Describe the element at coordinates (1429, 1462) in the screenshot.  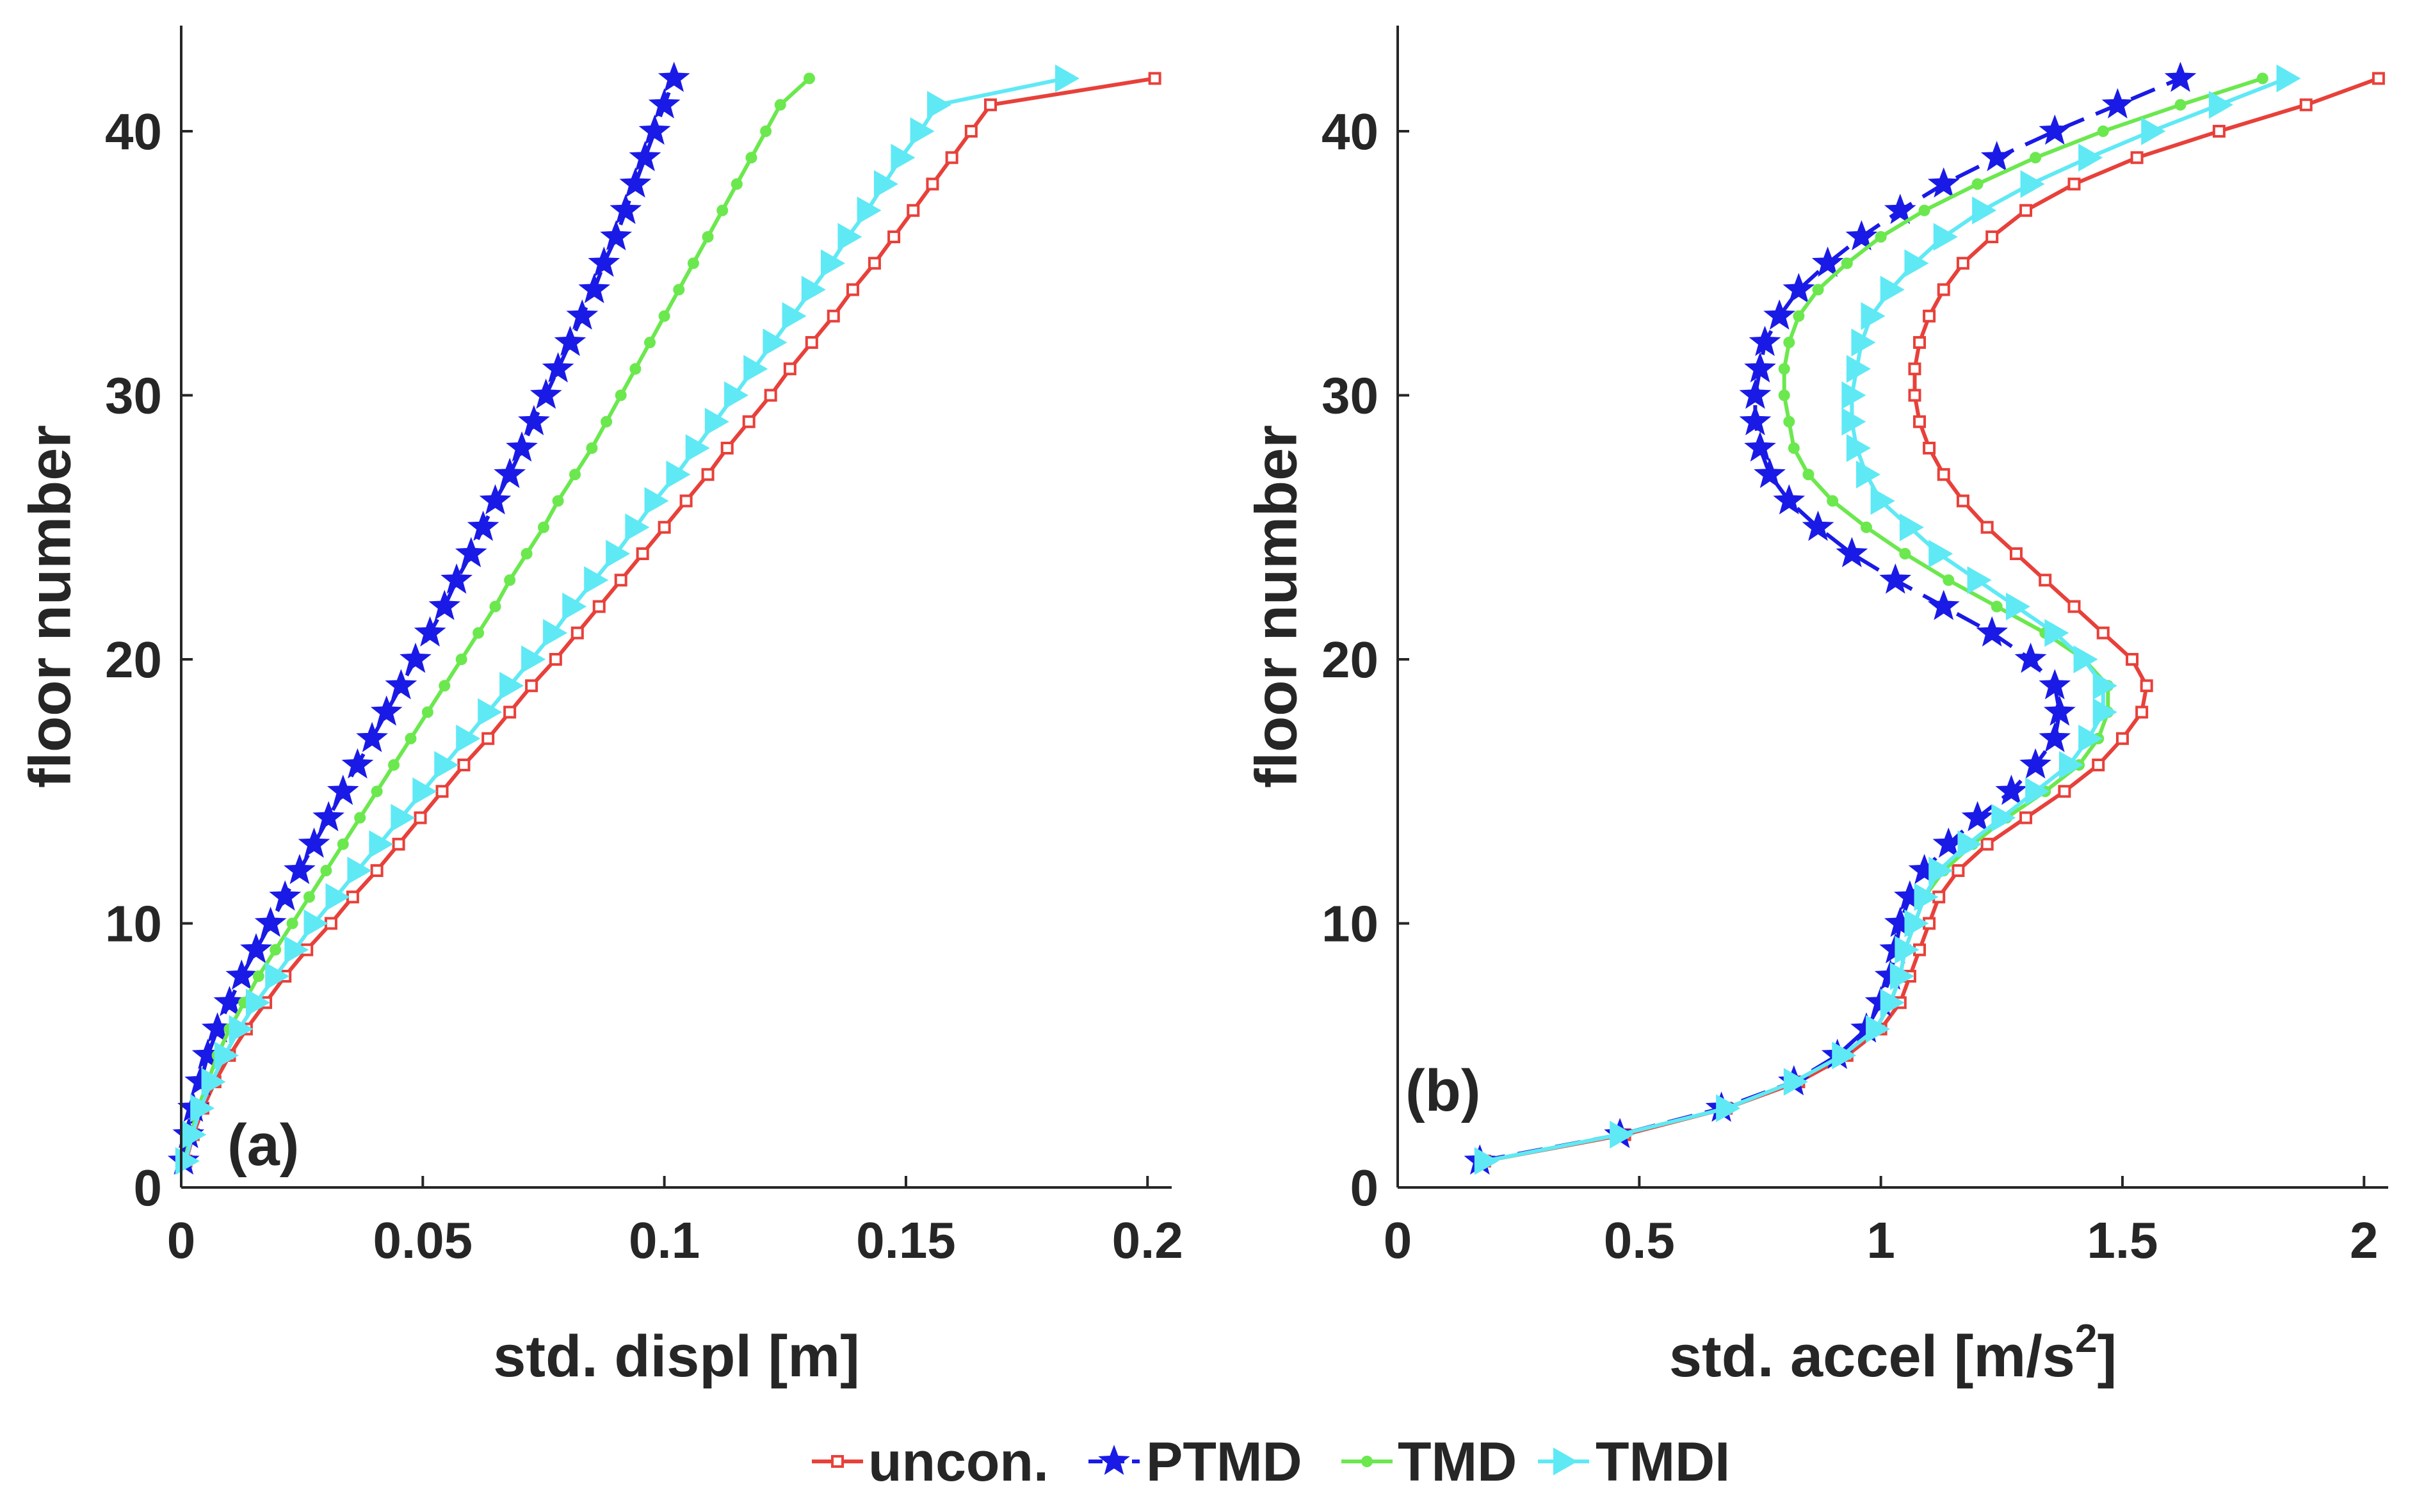
I see `legend-item-tmd: TMD` at that location.